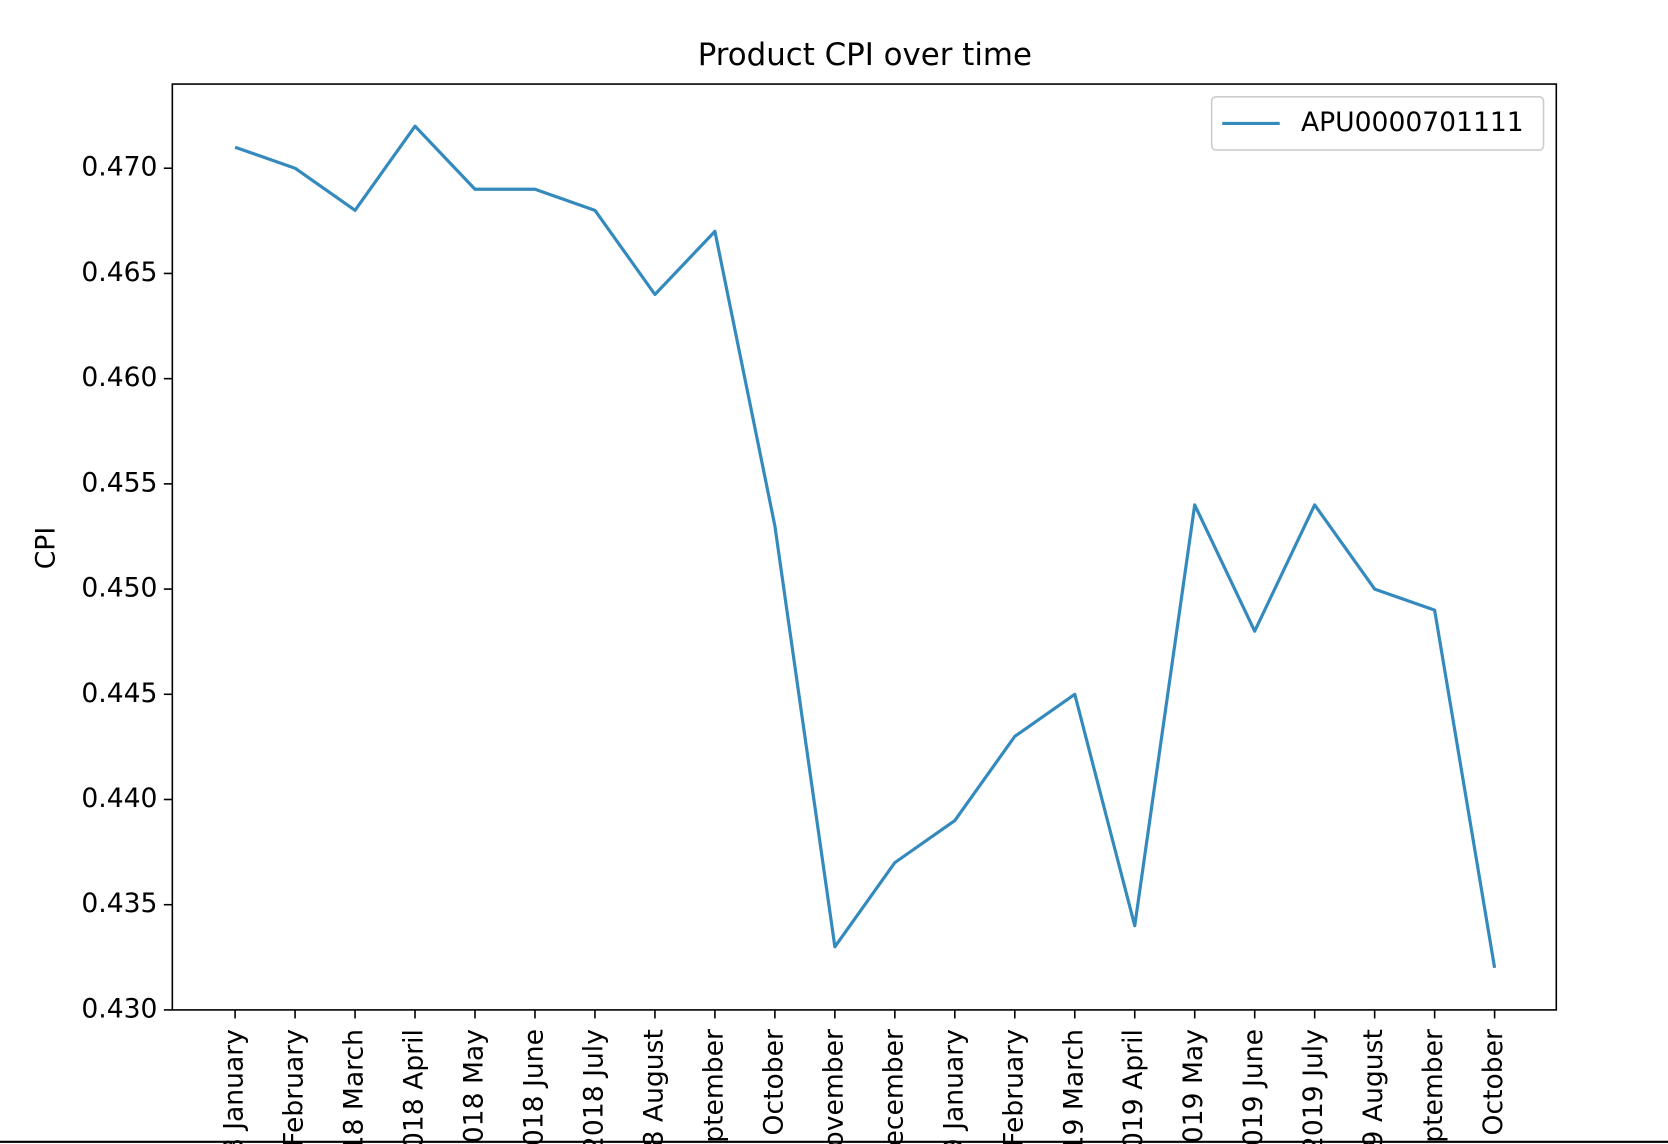  What do you see at coordinates (294, 1086) in the screenshot?
I see `x-tick-label: 2018 February` at bounding box center [294, 1086].